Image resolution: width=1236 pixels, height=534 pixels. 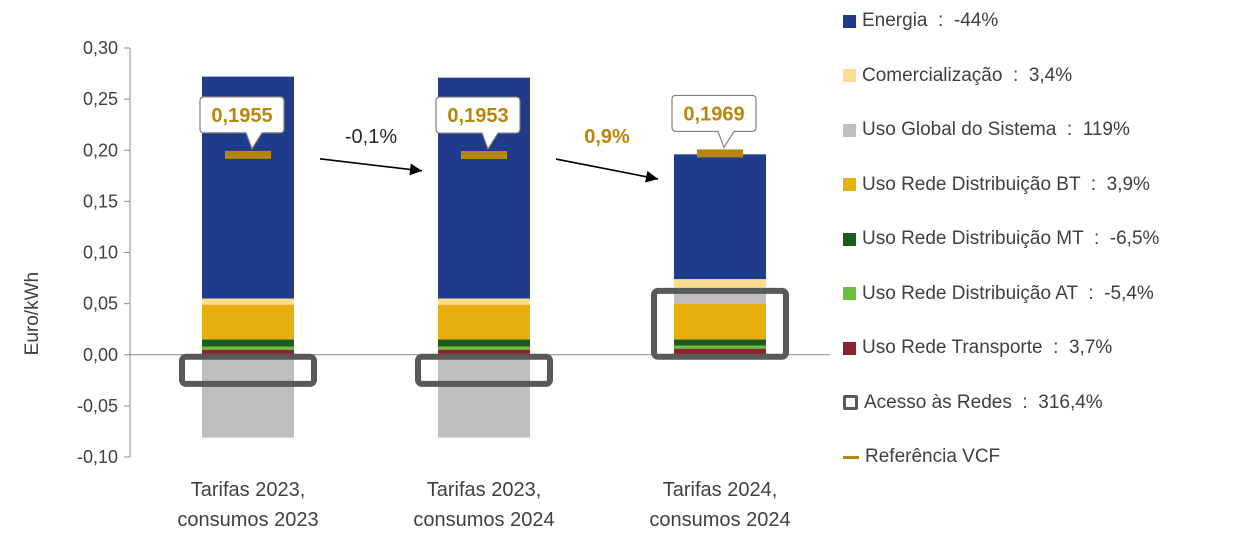 I want to click on legend-item: Comercialização : 3,4%, so click(x=957, y=76).